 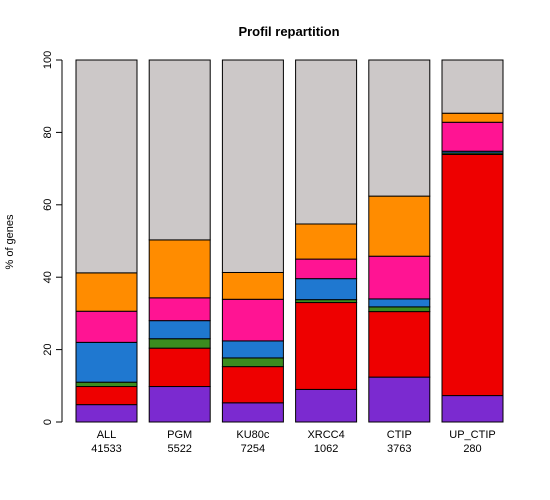 What do you see at coordinates (399, 435) in the screenshot?
I see `x-category-label: CTIP` at bounding box center [399, 435].